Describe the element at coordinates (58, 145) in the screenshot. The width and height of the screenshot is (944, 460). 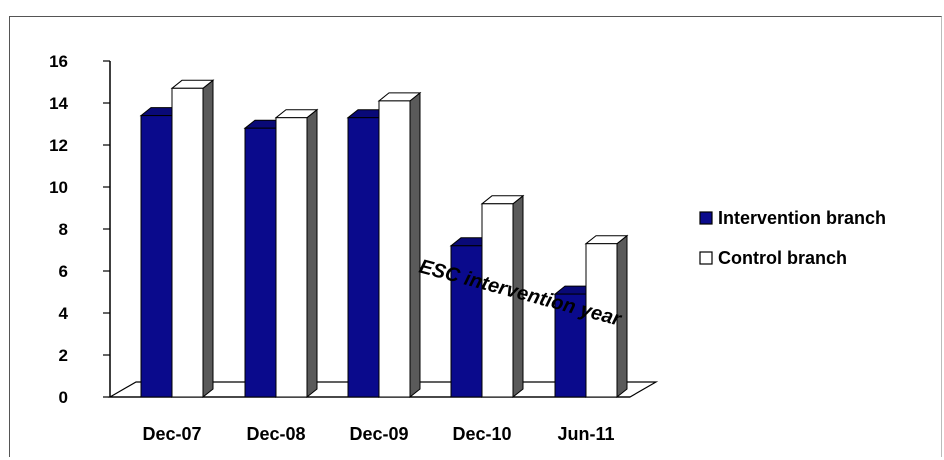
I see `y-tick-label: 12` at that location.